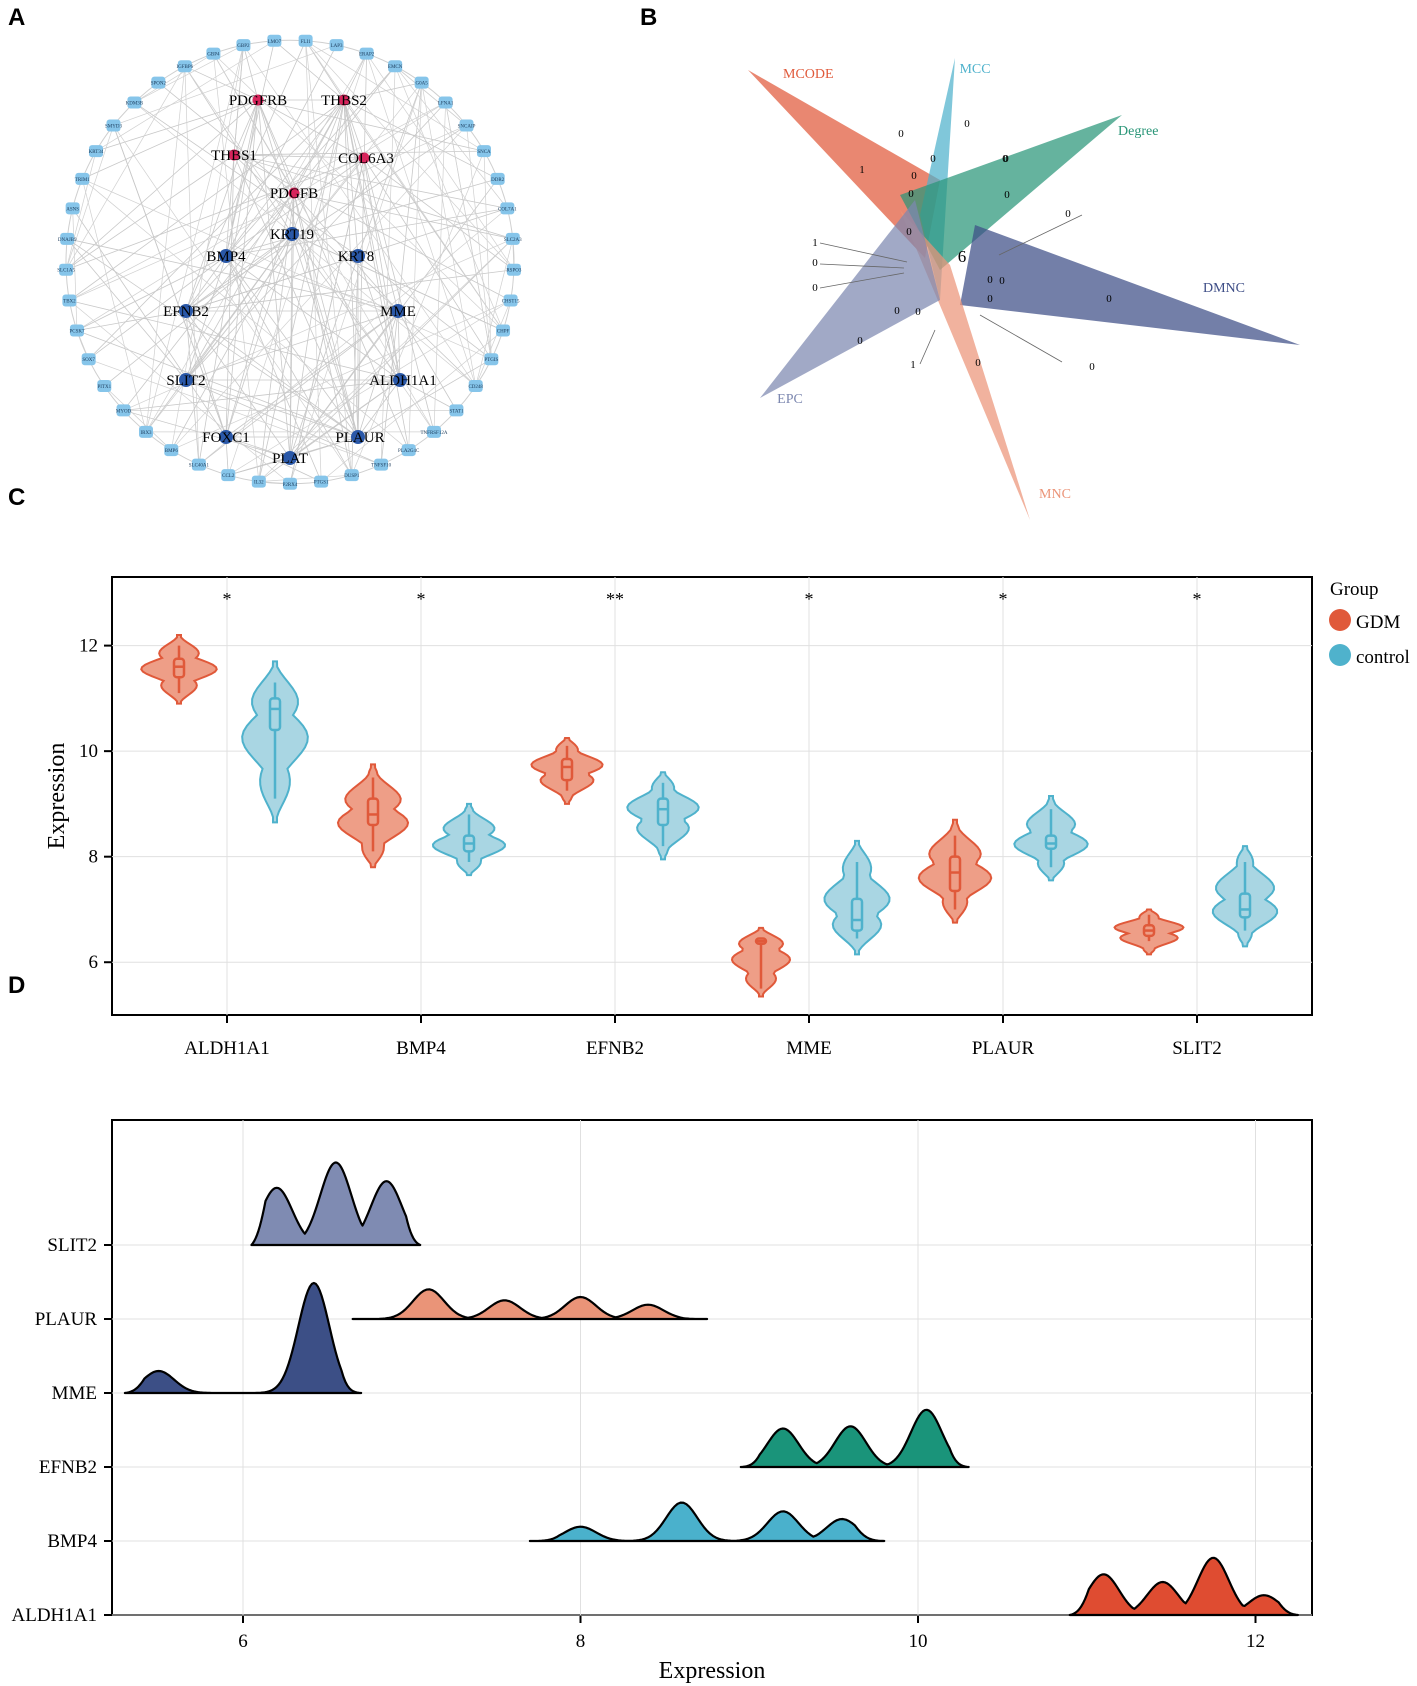 This screenshot has height=1686, width=1417. I want to click on violin-box, so click(1245, 905).